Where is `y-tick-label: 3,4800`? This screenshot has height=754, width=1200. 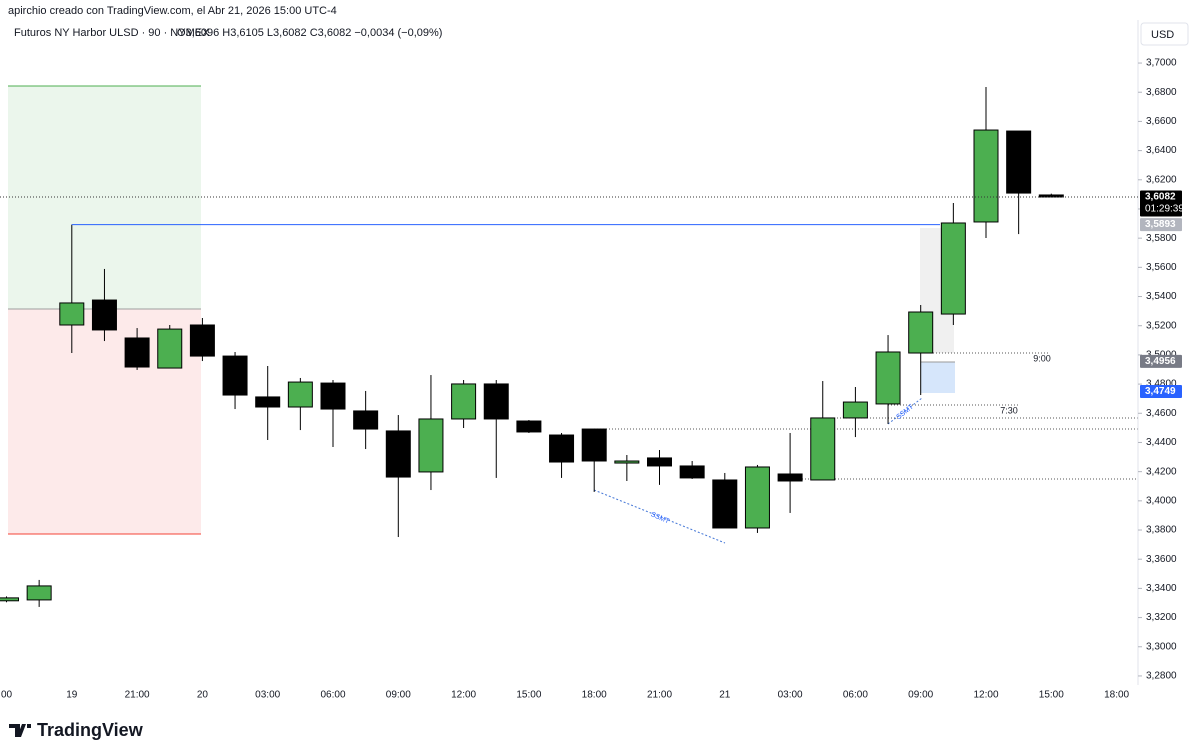 y-tick-label: 3,4800 is located at coordinates (1161, 384).